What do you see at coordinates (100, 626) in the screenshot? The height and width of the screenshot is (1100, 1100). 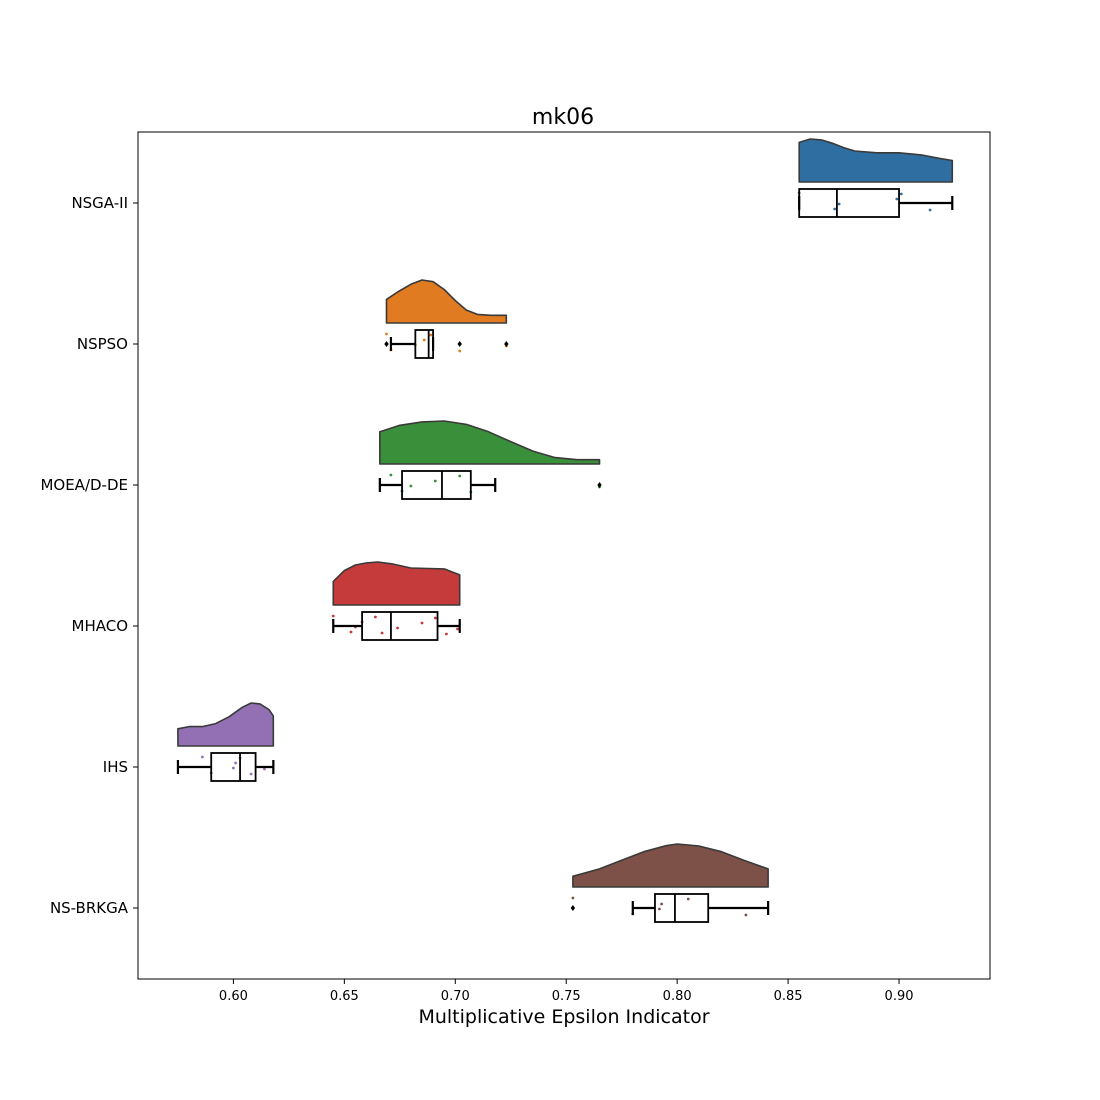 I see `y-tick-label: MHACO` at bounding box center [100, 626].